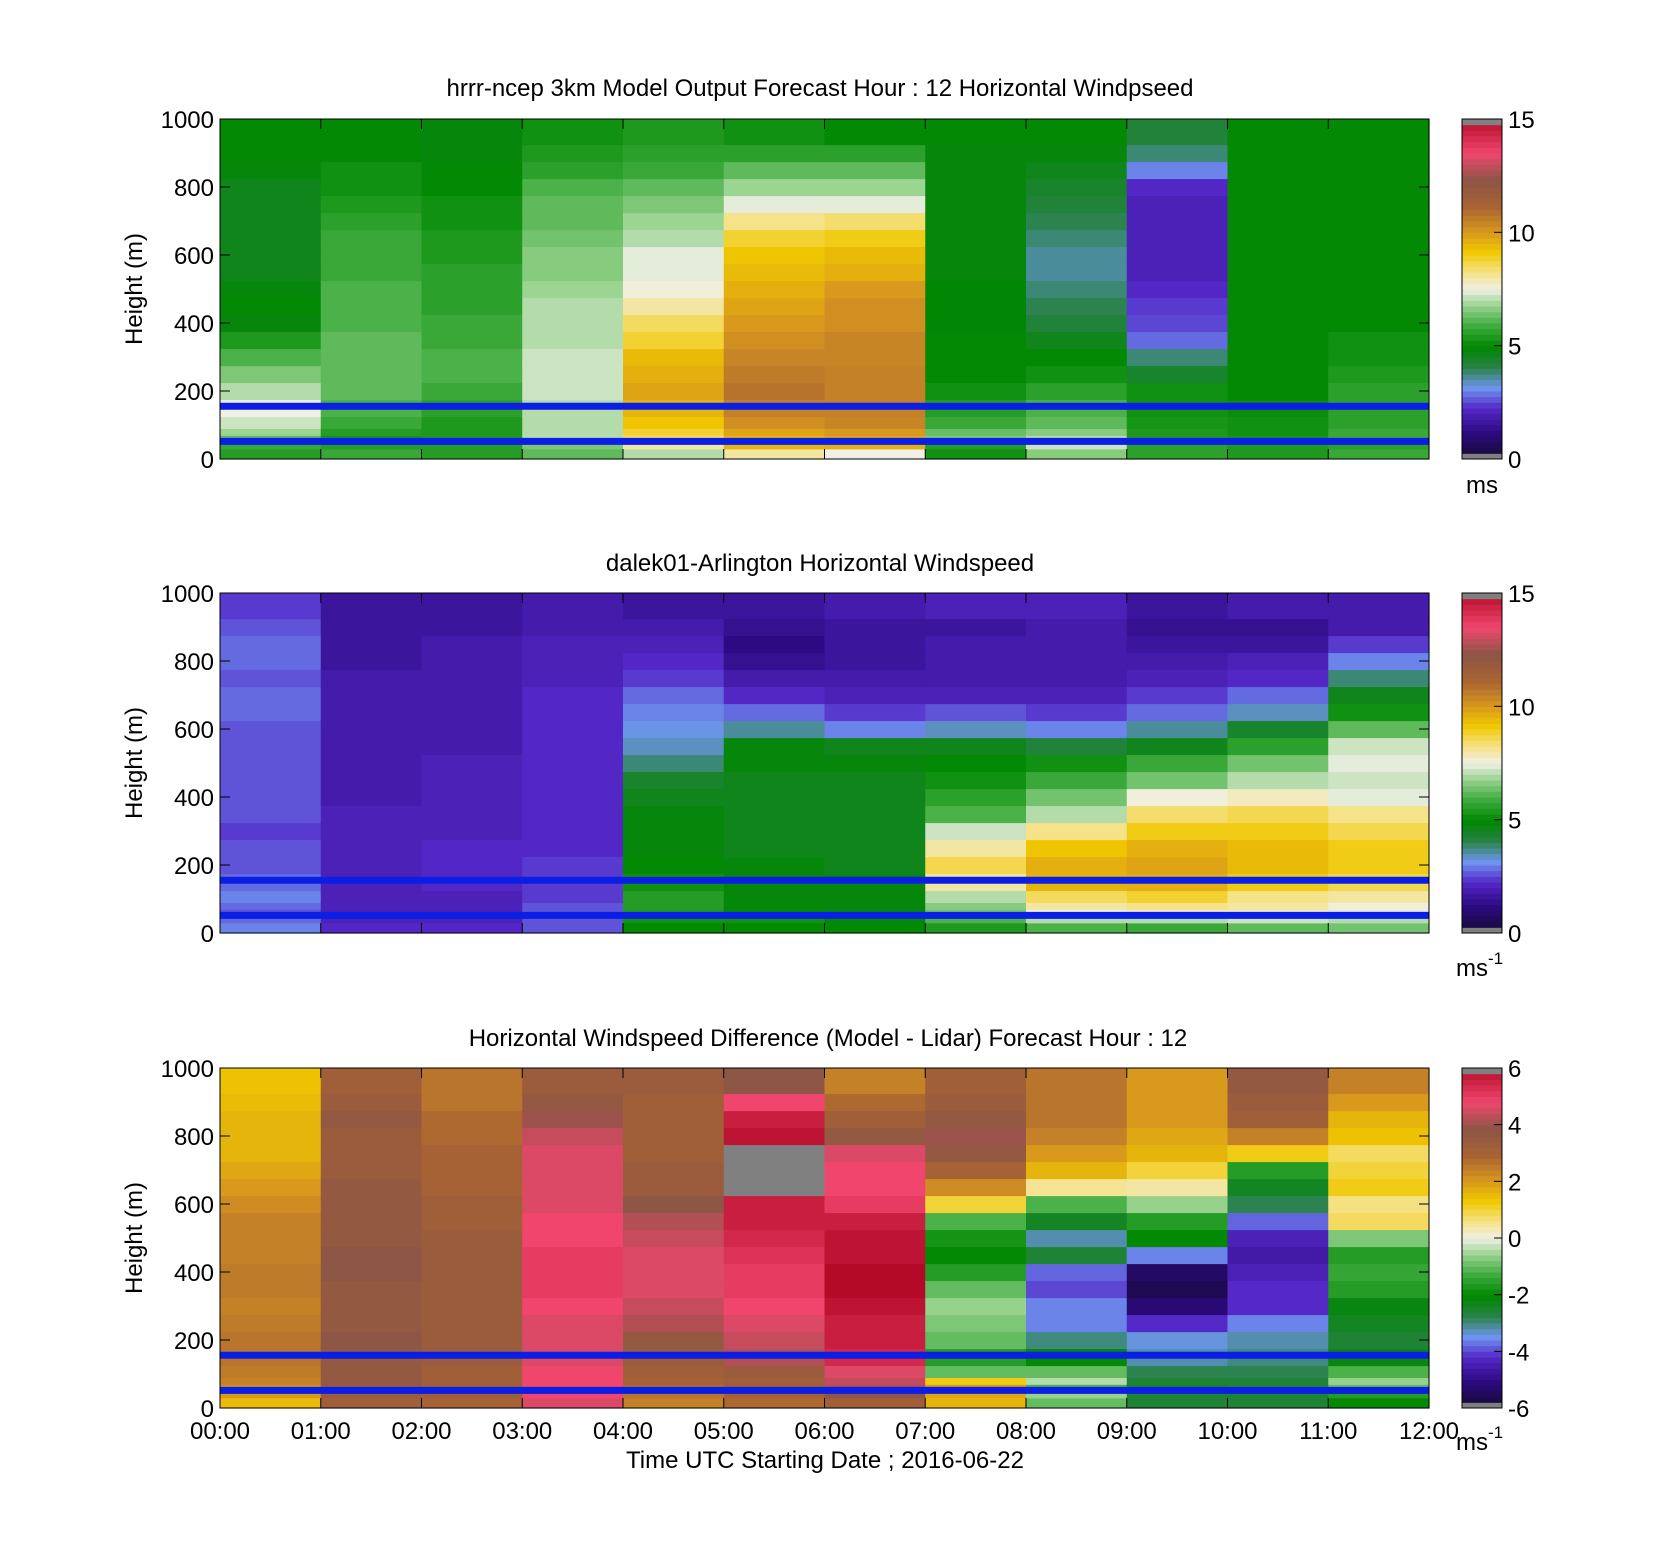 The height and width of the screenshot is (1561, 1680). I want to click on y-tick-label: 400, so click(194, 1273).